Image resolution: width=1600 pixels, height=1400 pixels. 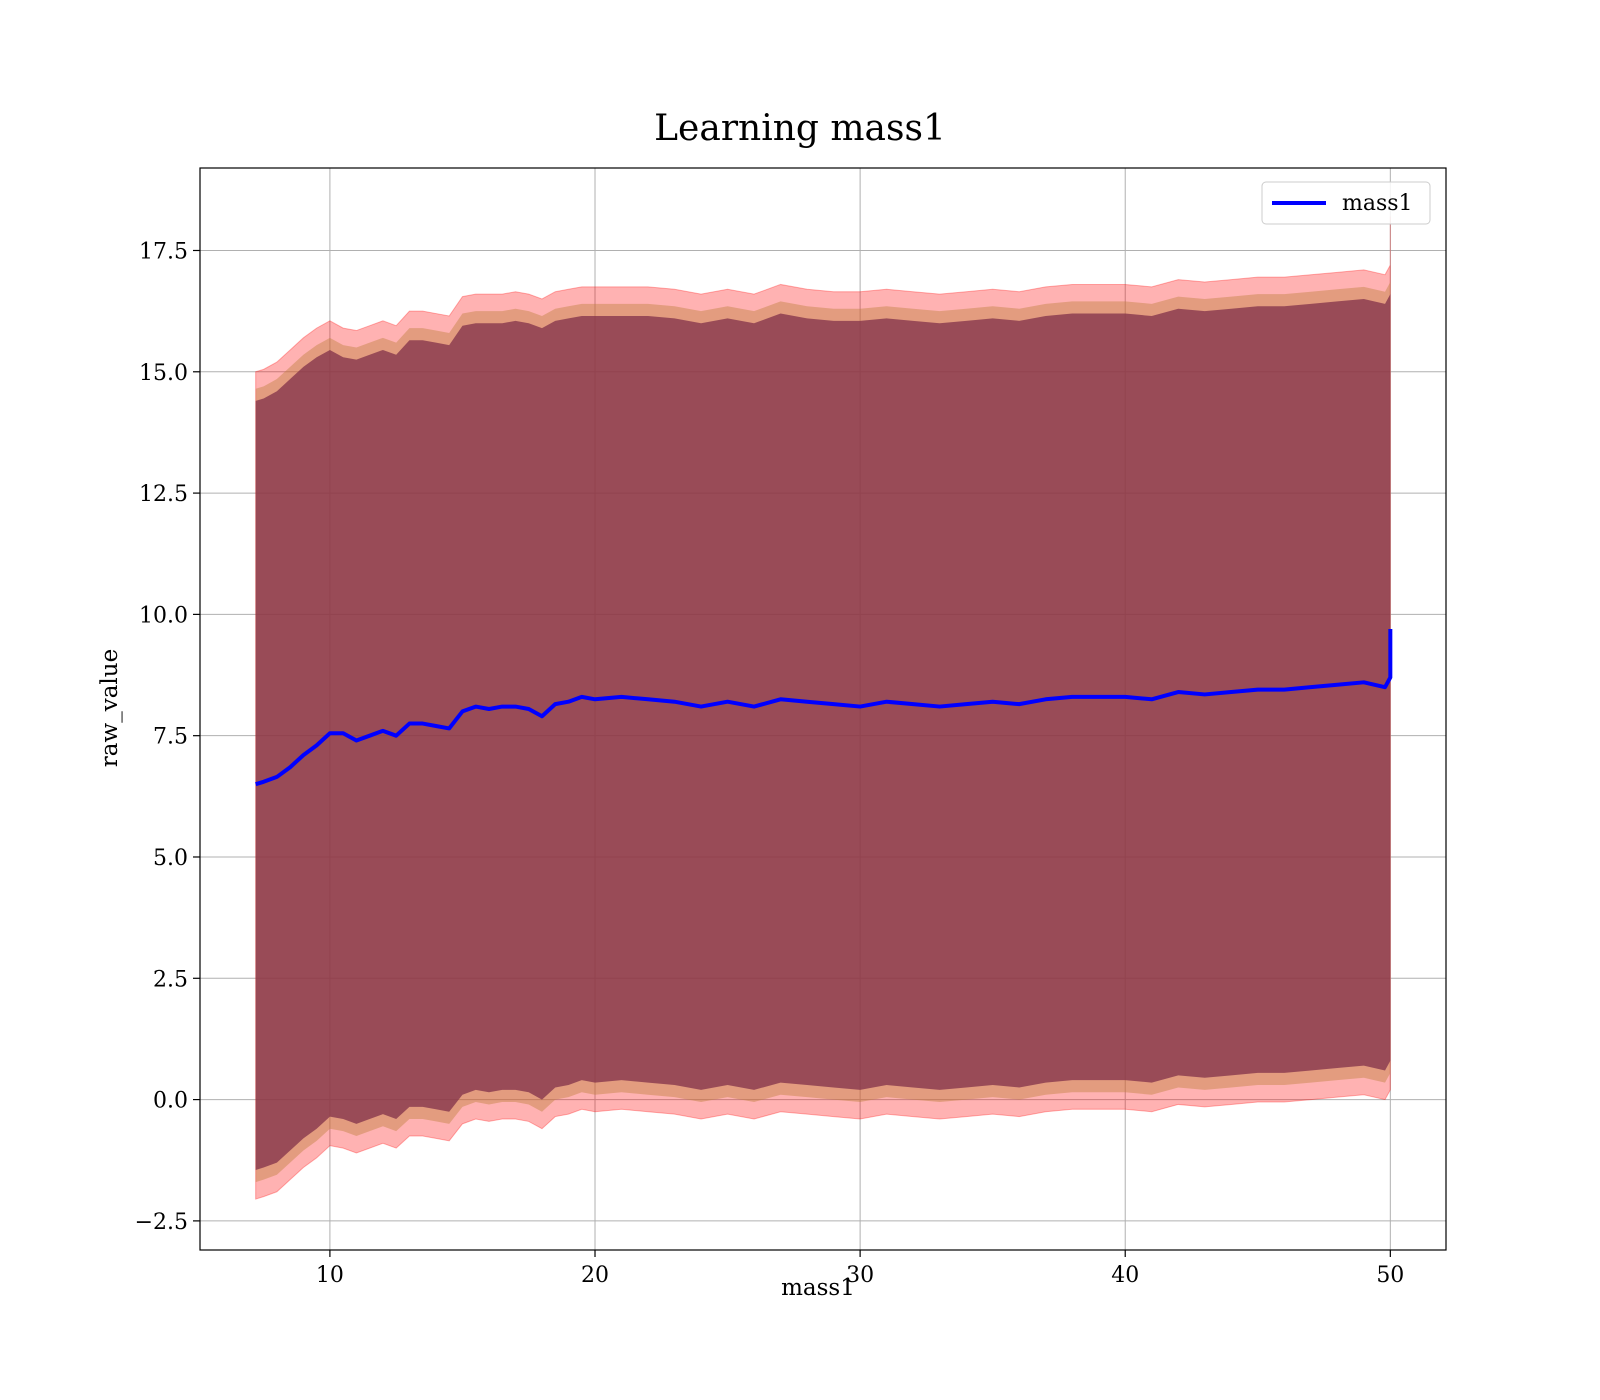 What do you see at coordinates (1377, 203) in the screenshot?
I see `legend-label: mass1` at bounding box center [1377, 203].